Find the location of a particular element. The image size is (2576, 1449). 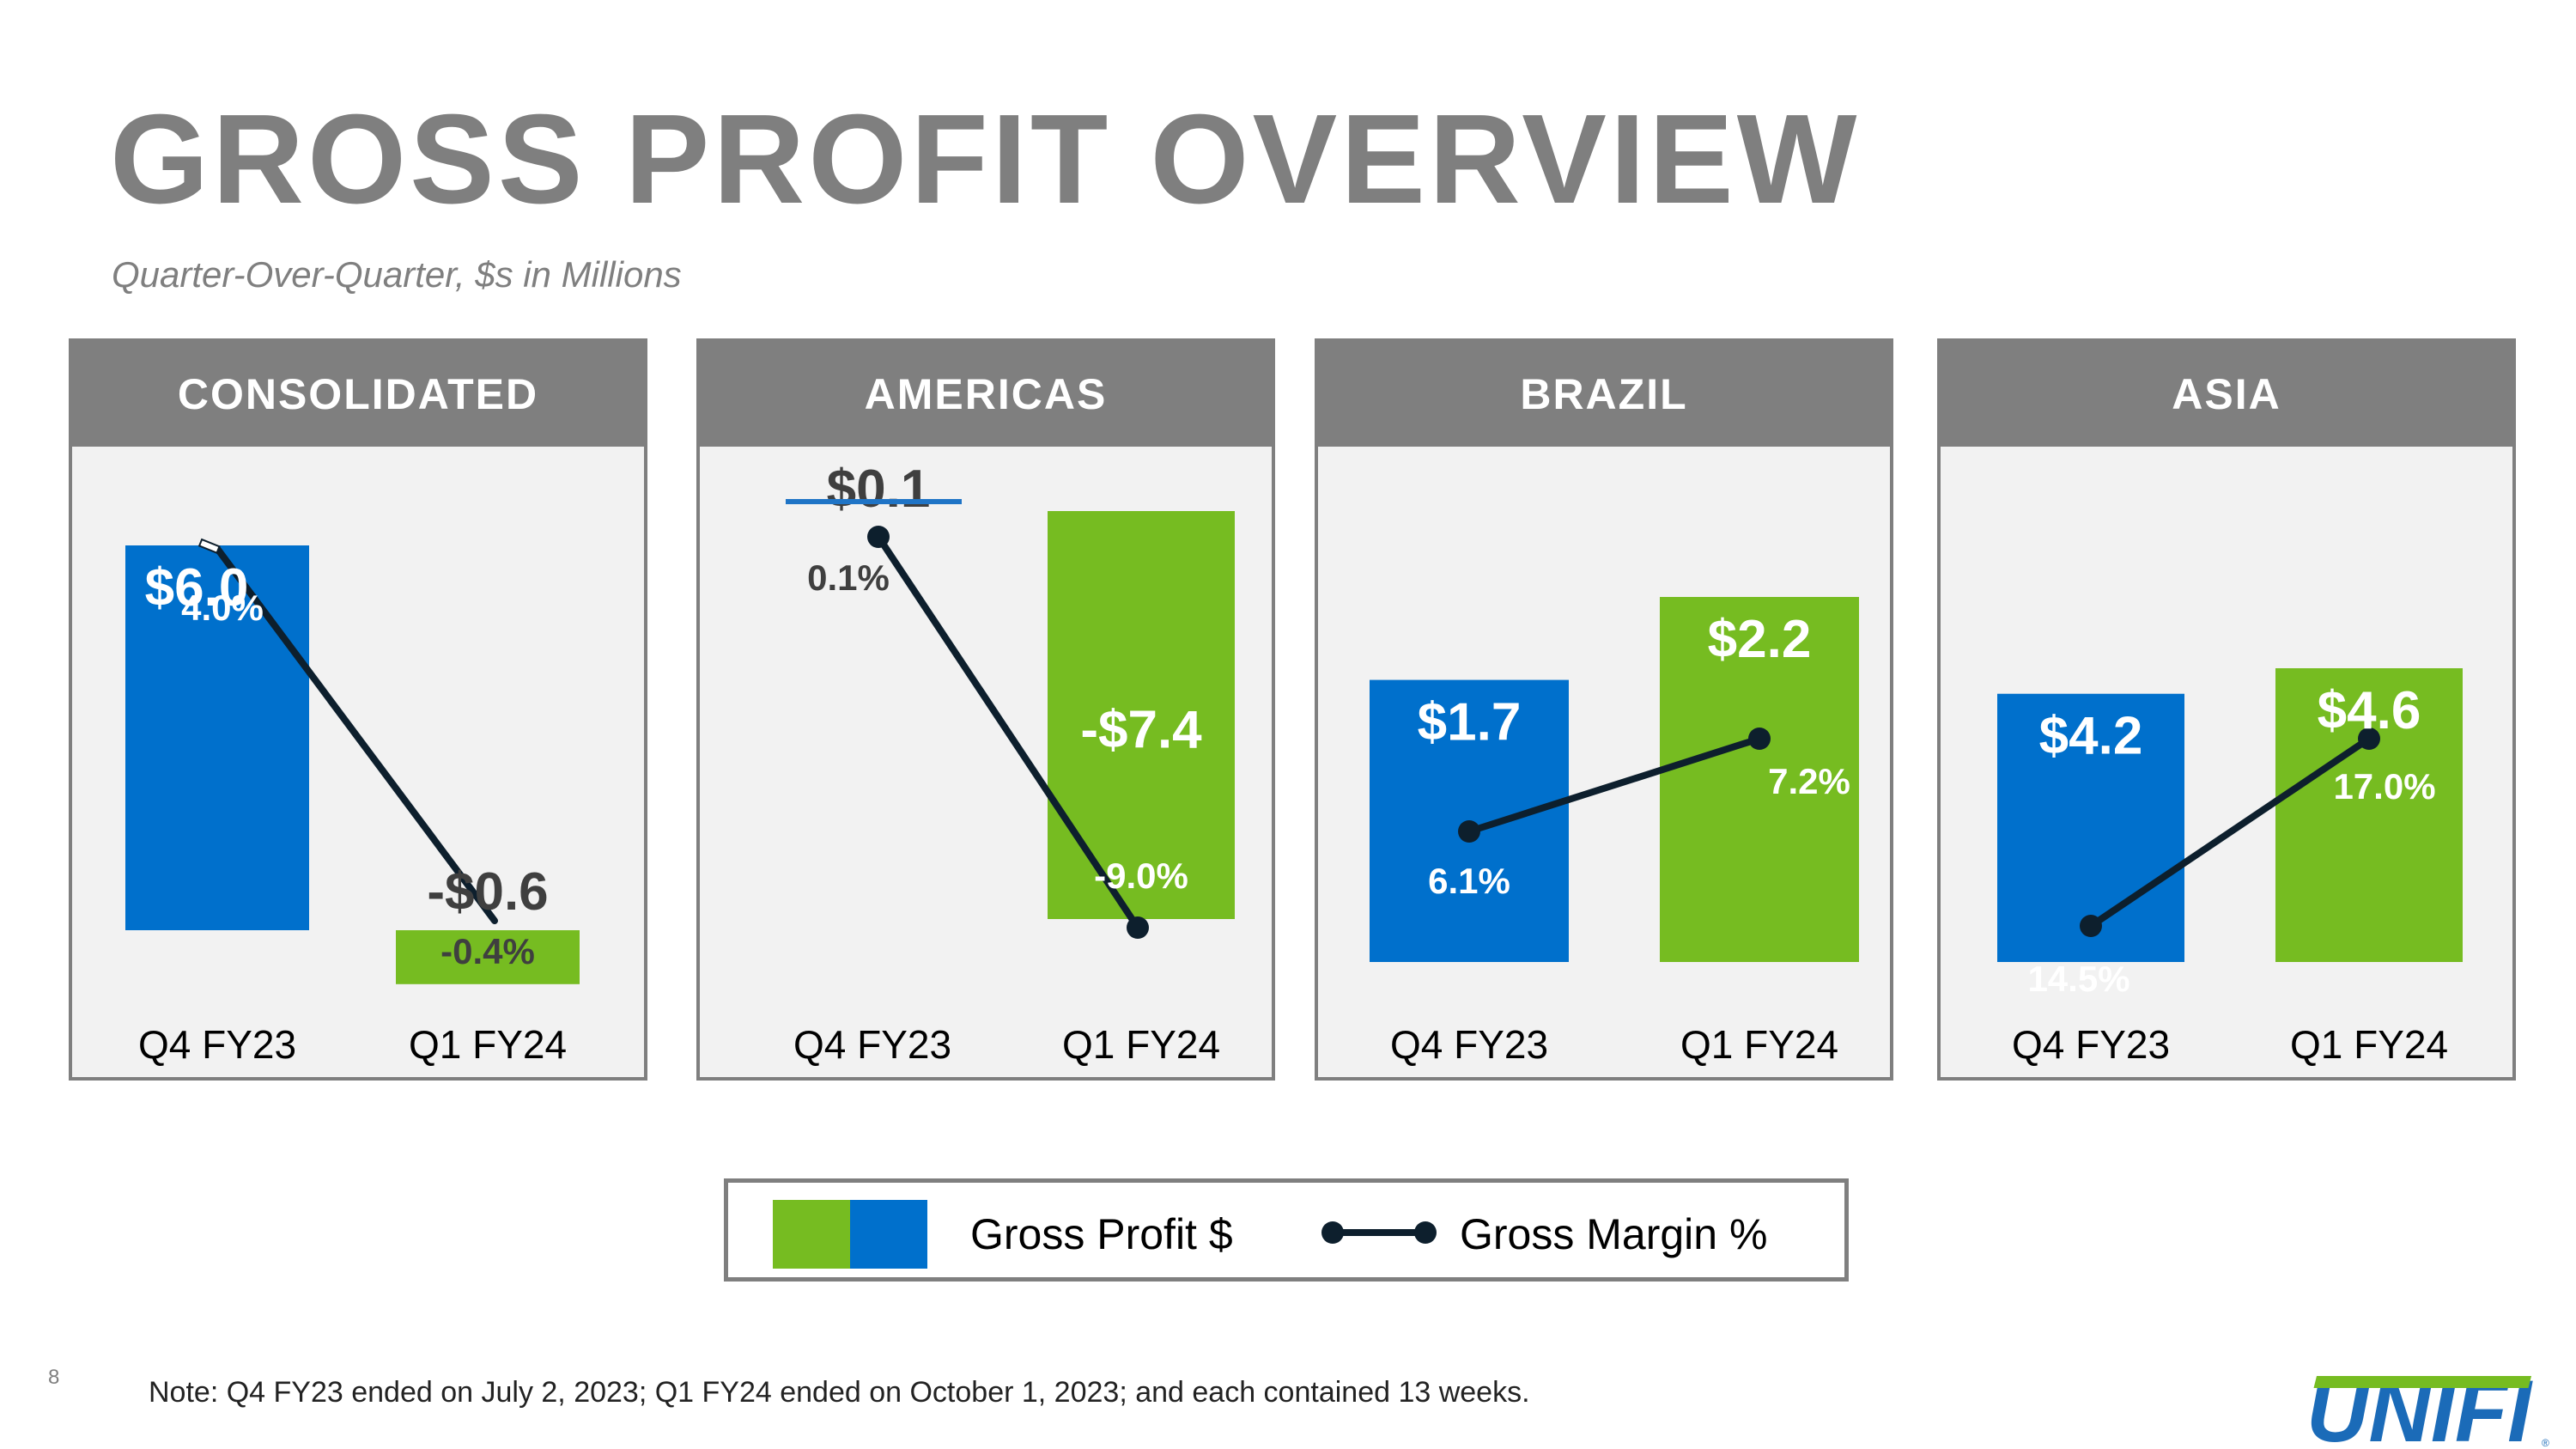

data-label-gross-profit: $0.1 is located at coordinates (879, 490).